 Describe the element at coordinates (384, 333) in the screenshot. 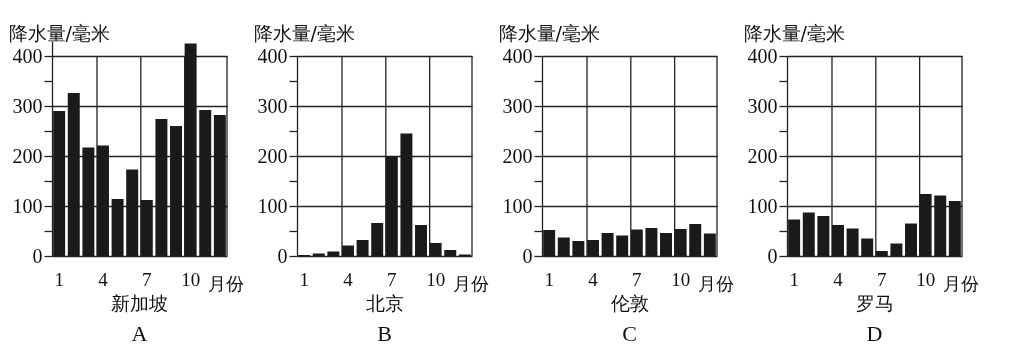

I see `text: B` at that location.